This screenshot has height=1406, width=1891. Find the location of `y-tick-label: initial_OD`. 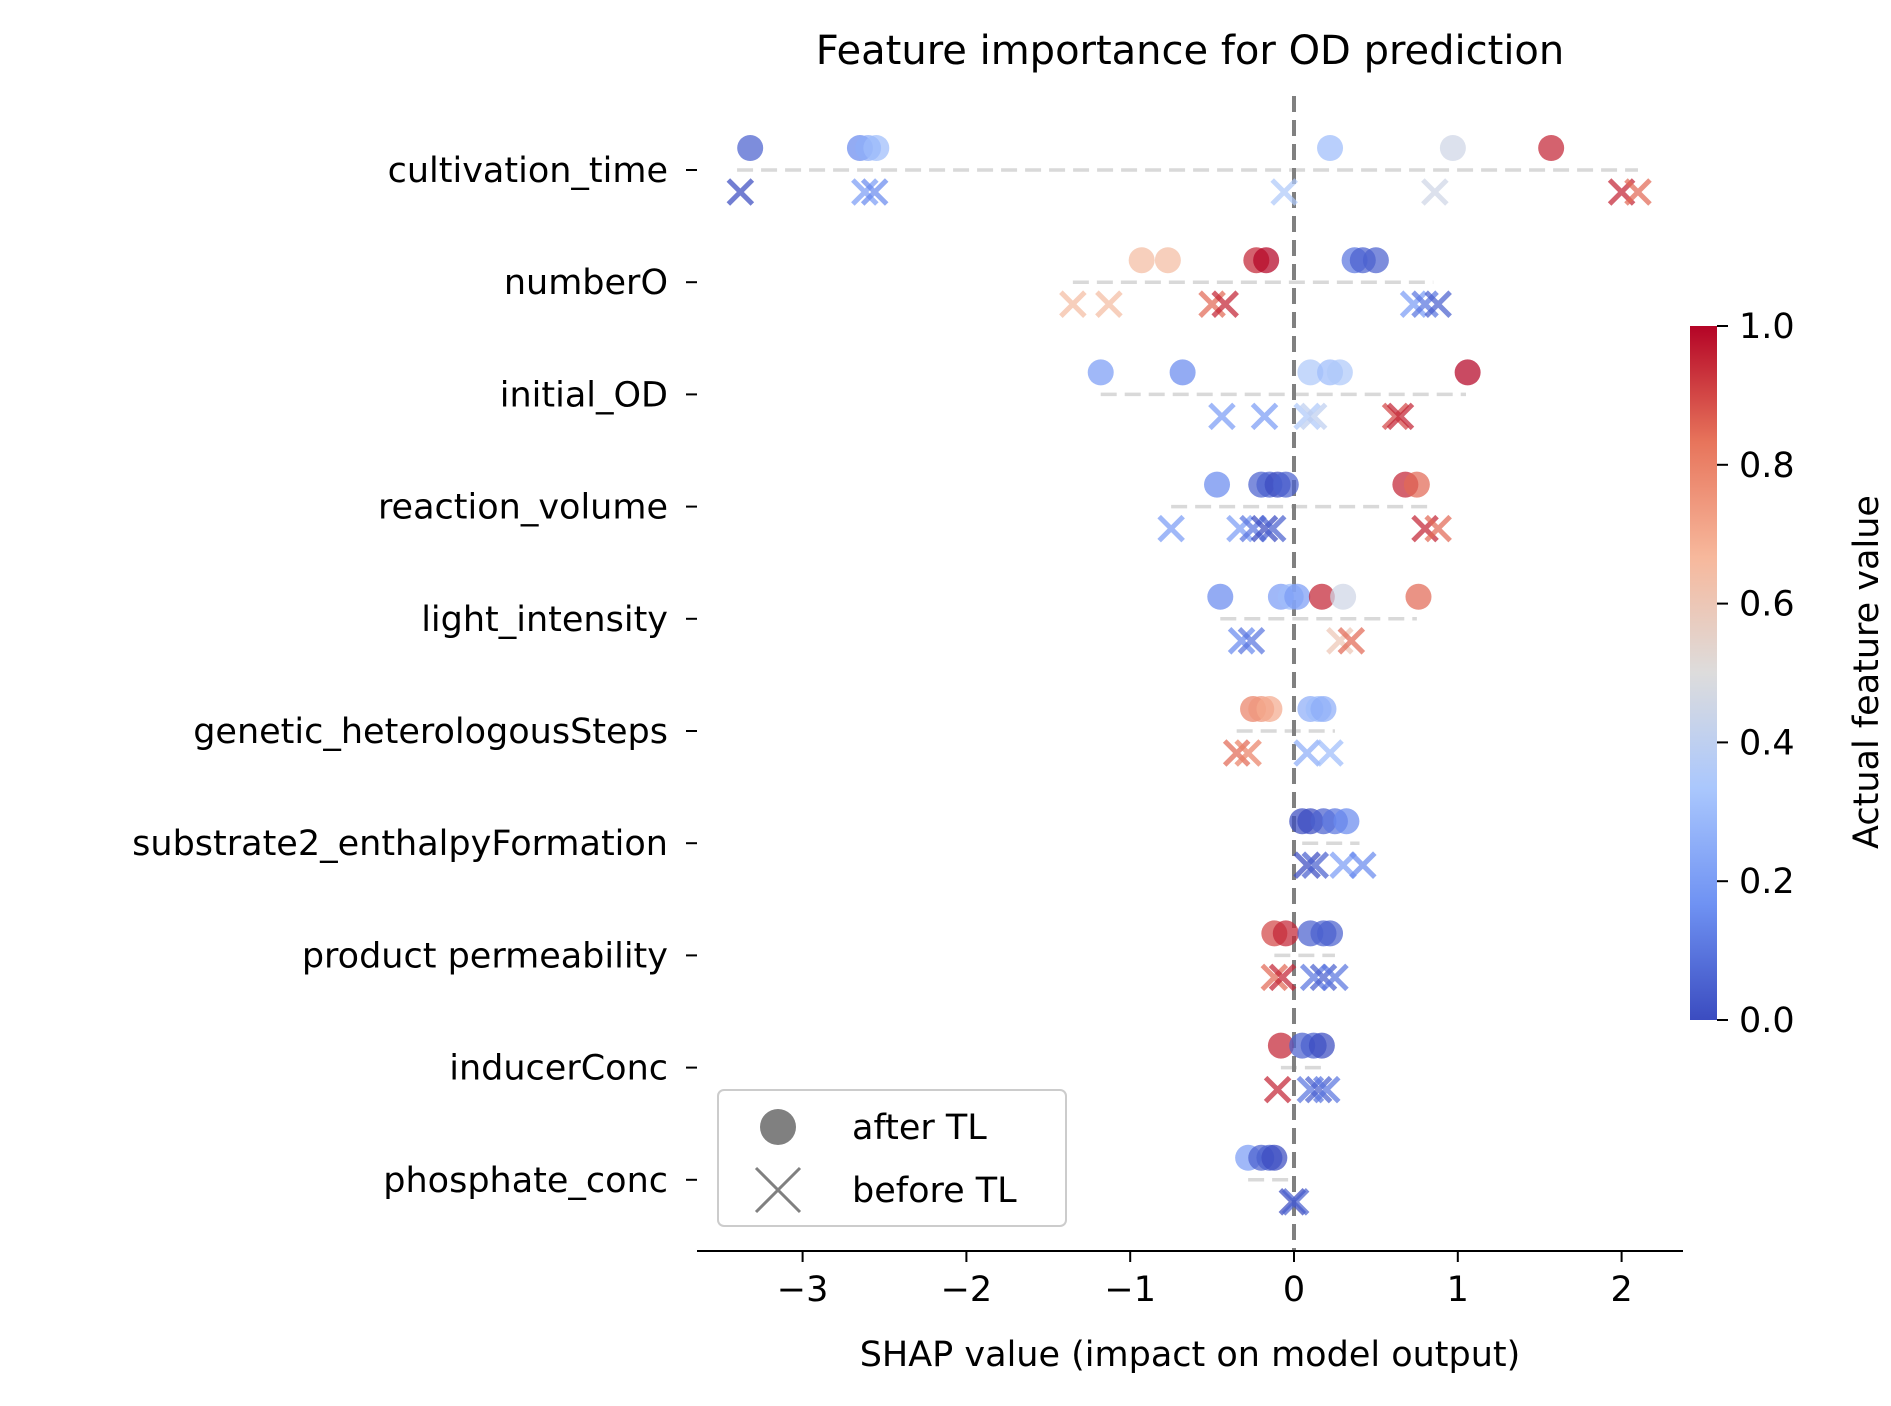

y-tick-label: initial_OD is located at coordinates (584, 395).